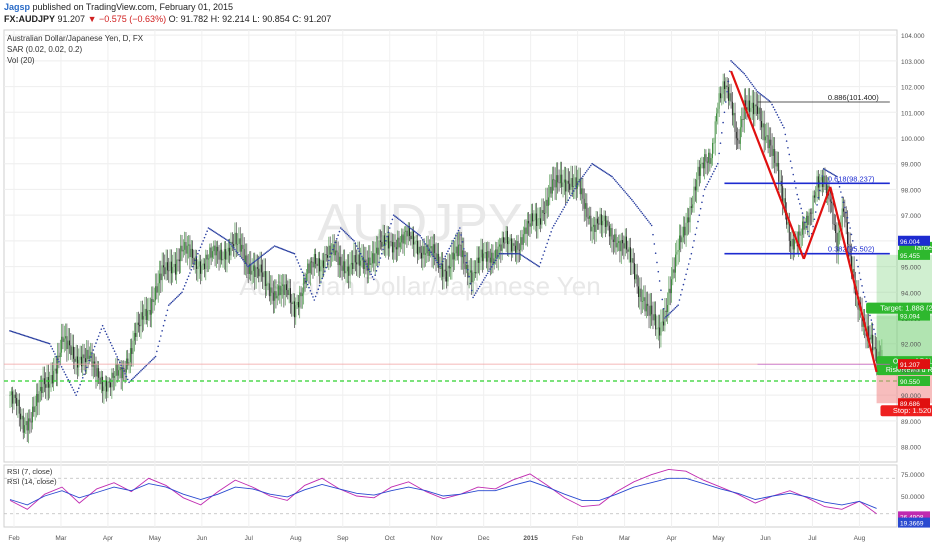 This screenshot has height=550, width=932. What do you see at coordinates (17, 7) in the screenshot?
I see `author-link: Jagsp` at bounding box center [17, 7].